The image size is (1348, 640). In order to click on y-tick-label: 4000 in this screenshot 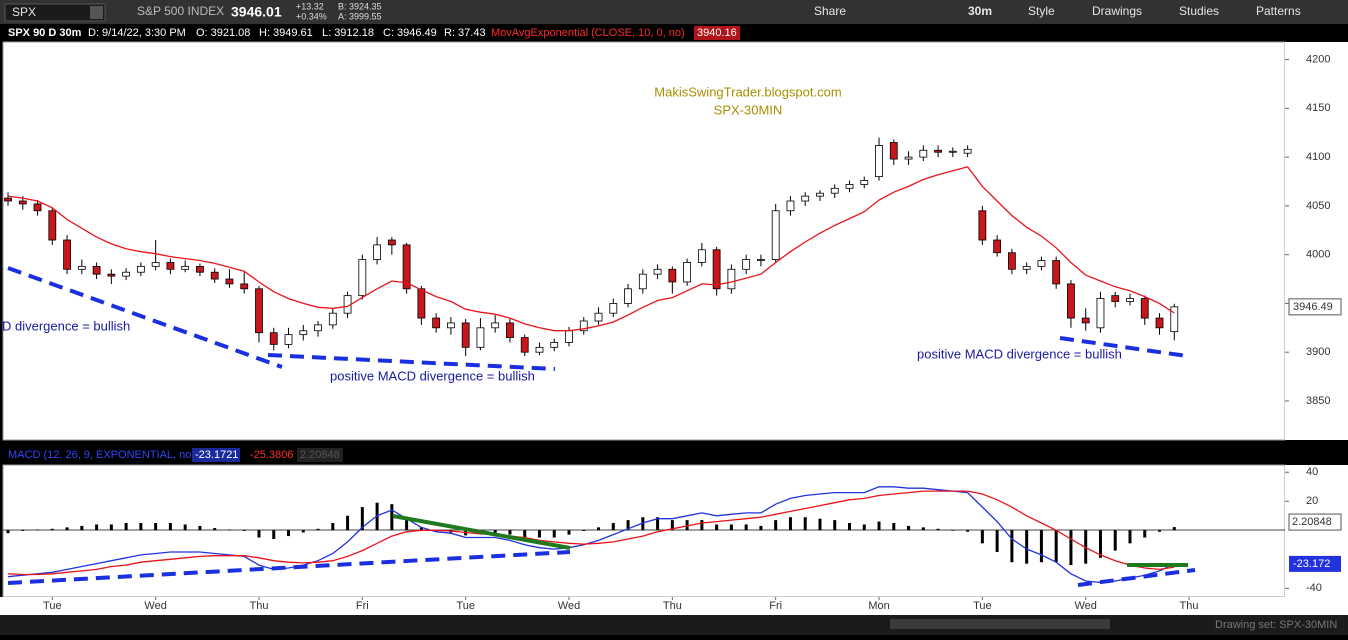, I will do `click(1318, 255)`.